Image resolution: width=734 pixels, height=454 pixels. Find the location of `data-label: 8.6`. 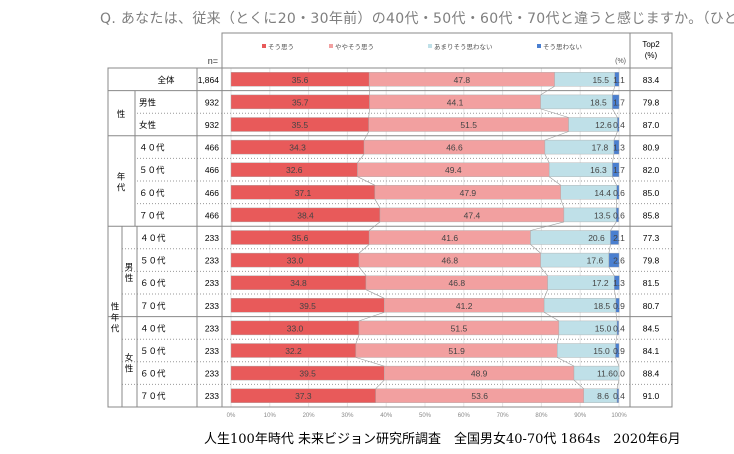

data-label: 8.6 is located at coordinates (603, 396).